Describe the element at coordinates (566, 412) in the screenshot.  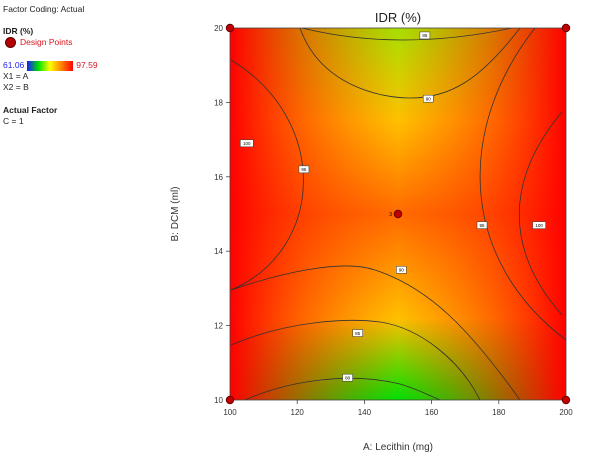
I see `x-tick-label: 200` at that location.